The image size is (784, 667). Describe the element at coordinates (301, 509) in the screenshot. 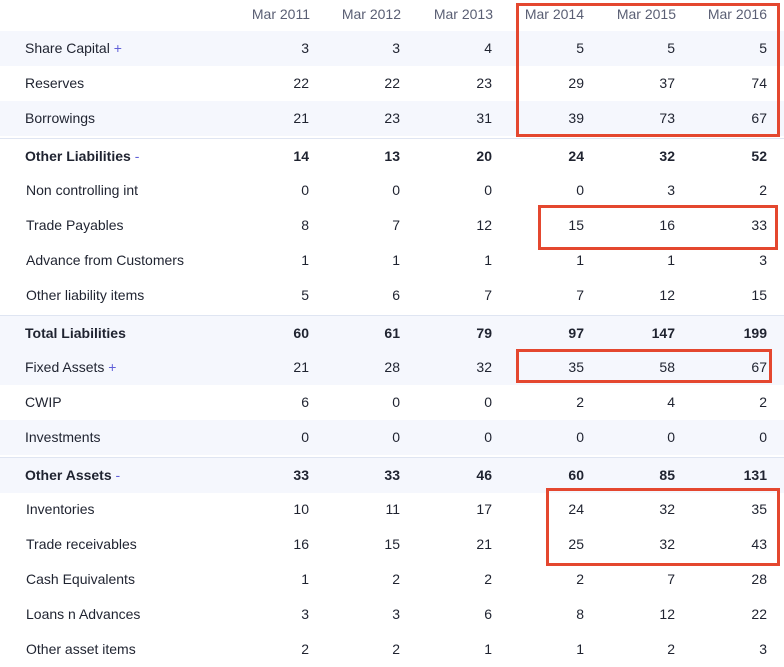

I see `table-cell-inventories-2011: 10` at that location.